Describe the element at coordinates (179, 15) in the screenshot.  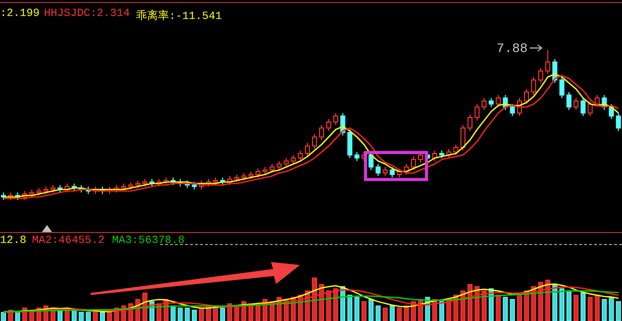
I see `text: 乖离率:-11.541` at that location.